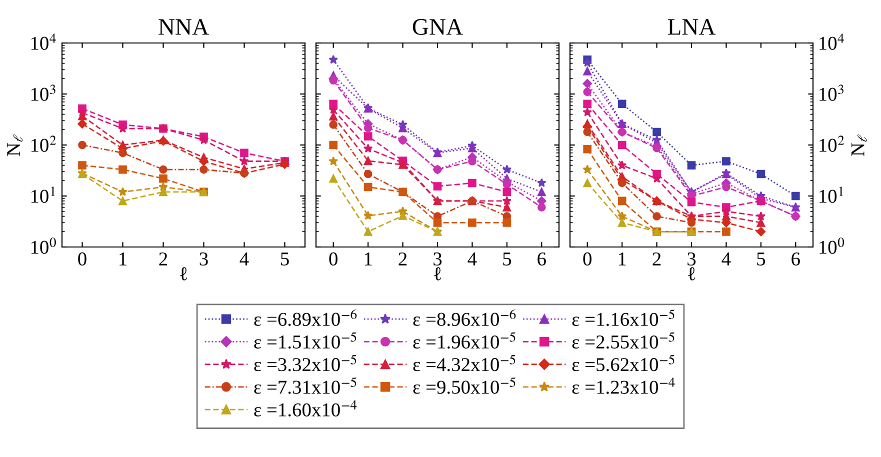  I want to click on legend-label: ε =3.32x10$^{−5}$, so click(305, 363).